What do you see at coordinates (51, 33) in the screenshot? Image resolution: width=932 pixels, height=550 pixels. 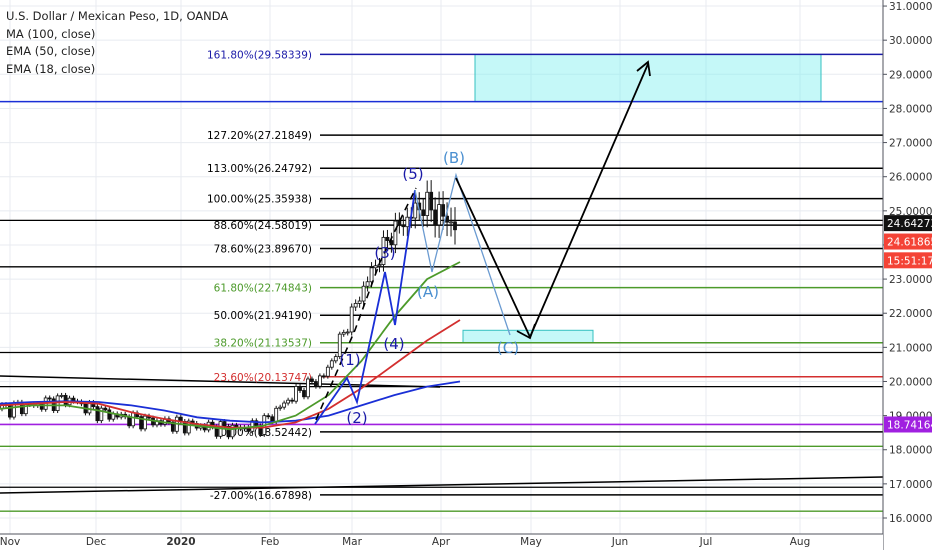 I see `study-ma100: MA (100, close)` at bounding box center [51, 33].